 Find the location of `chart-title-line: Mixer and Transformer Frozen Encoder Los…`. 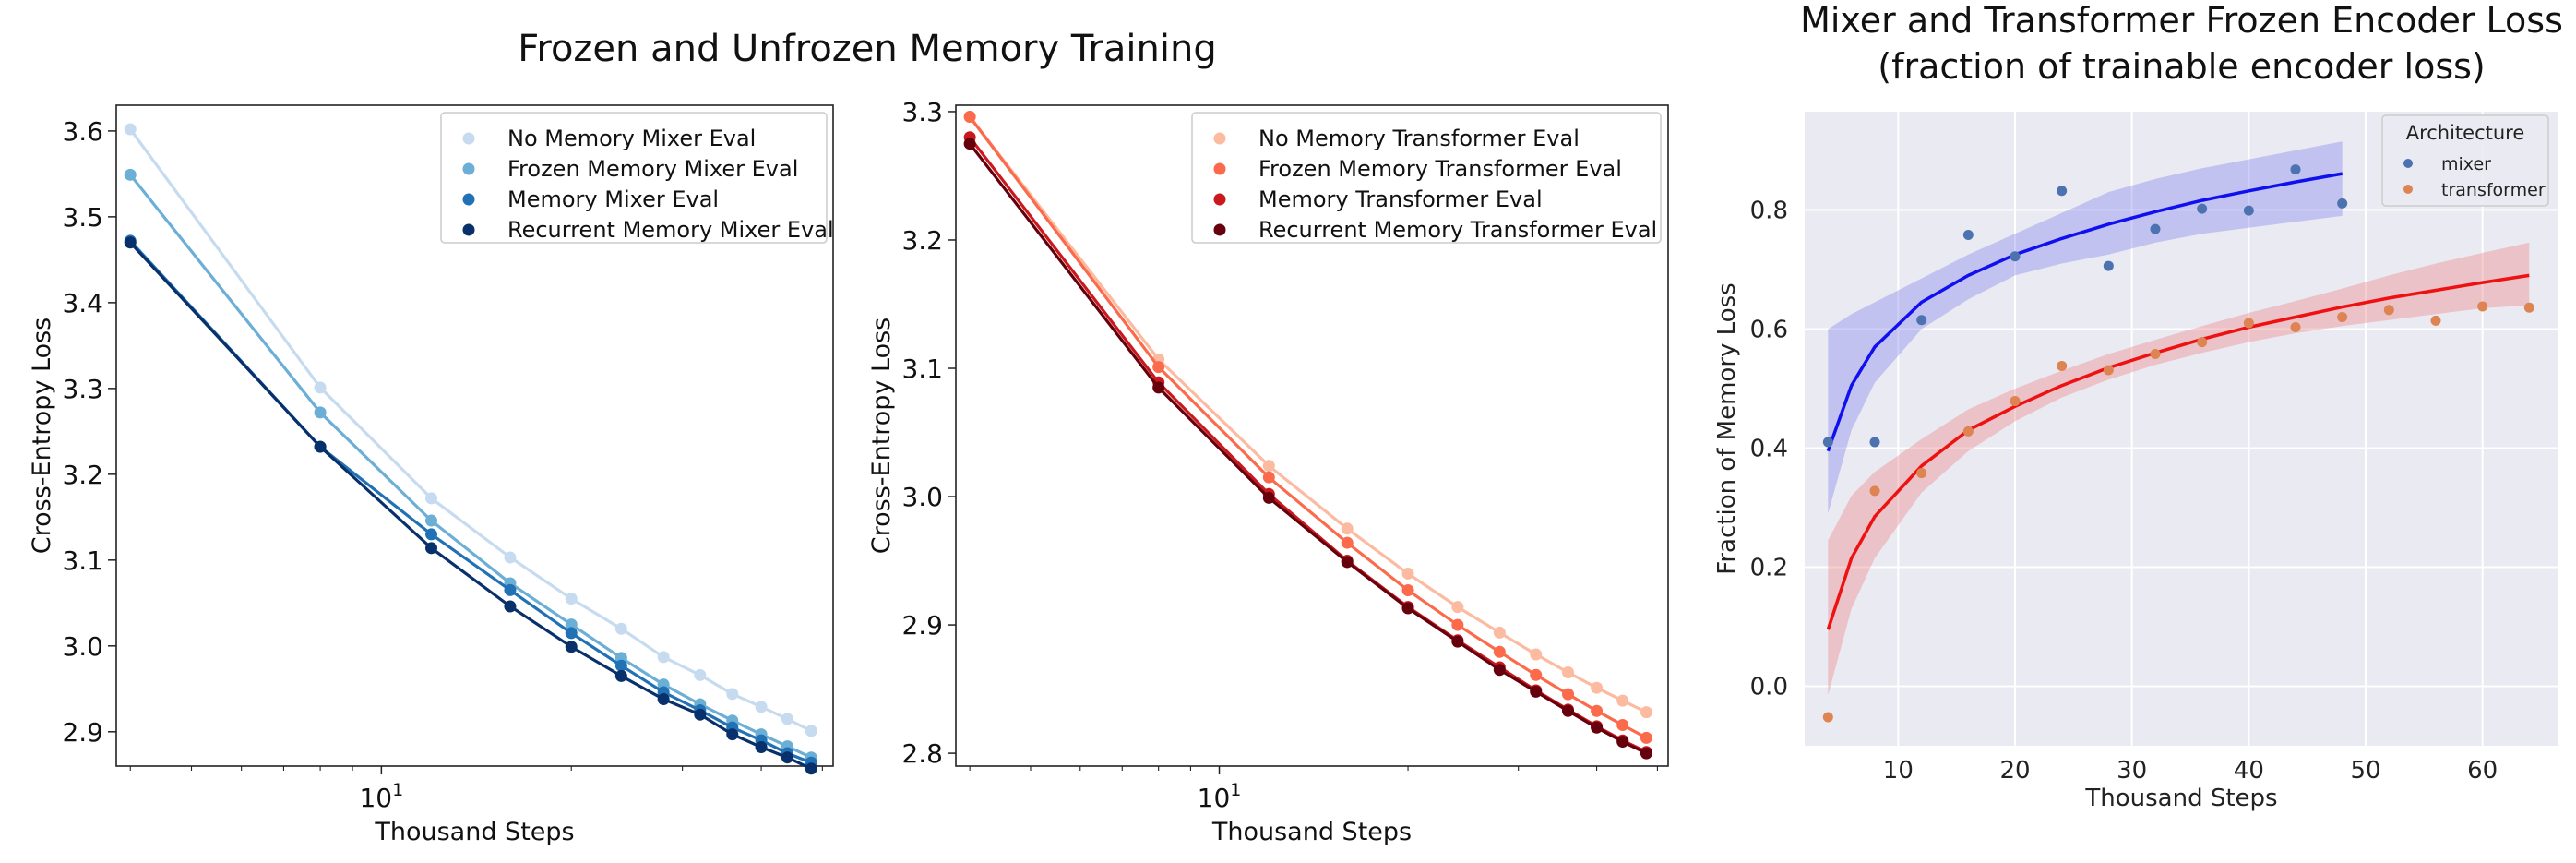

chart-title-line: Mixer and Transformer Frozen Encoder Los… is located at coordinates (2181, 20).